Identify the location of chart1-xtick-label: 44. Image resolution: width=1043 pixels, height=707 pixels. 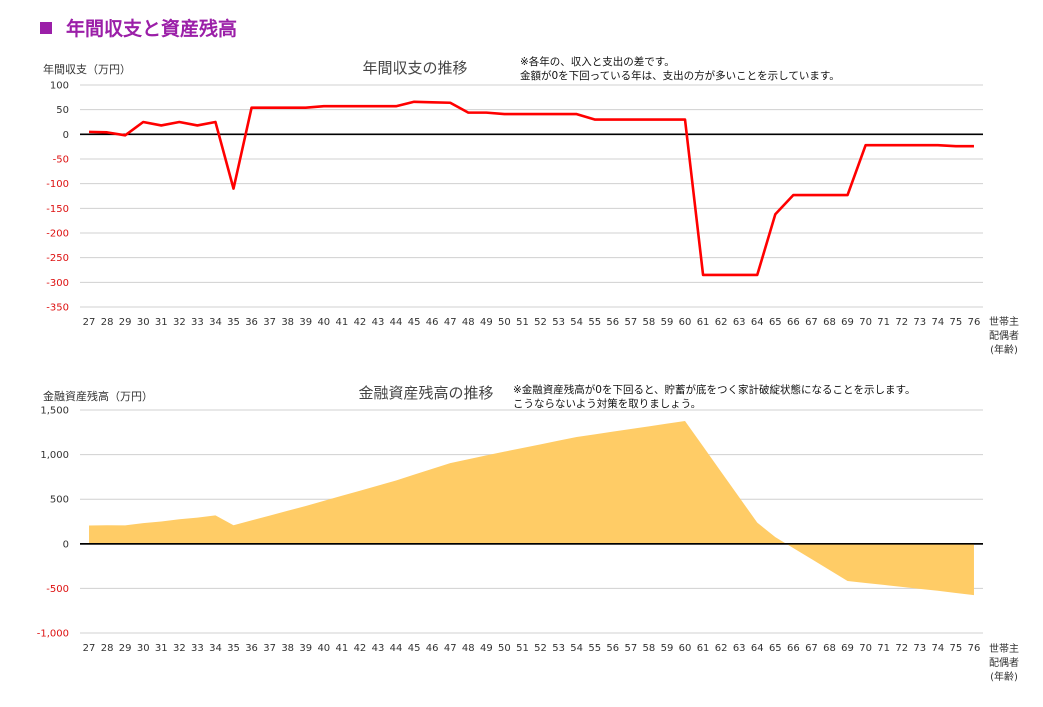
(396, 322).